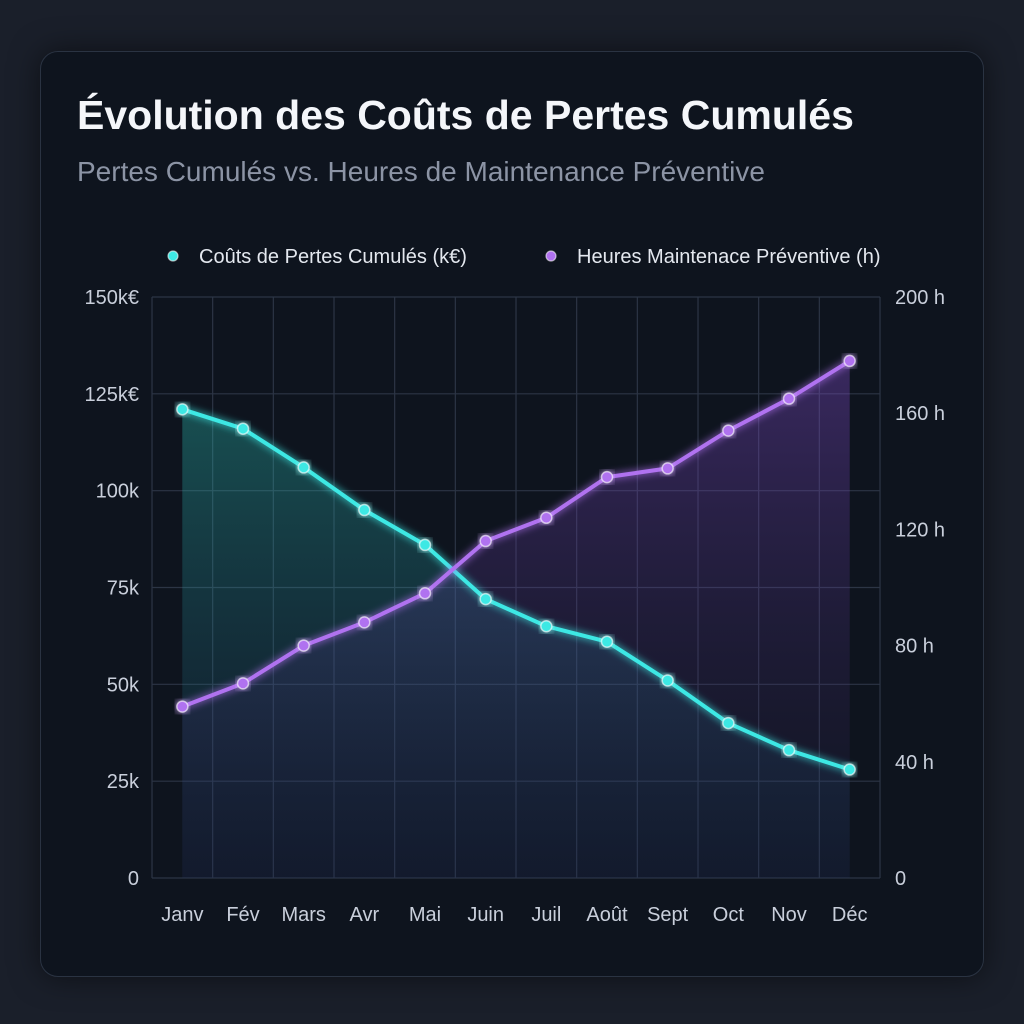  Describe the element at coordinates (485, 915) in the screenshot. I see `x-tick-label: Juin` at that location.